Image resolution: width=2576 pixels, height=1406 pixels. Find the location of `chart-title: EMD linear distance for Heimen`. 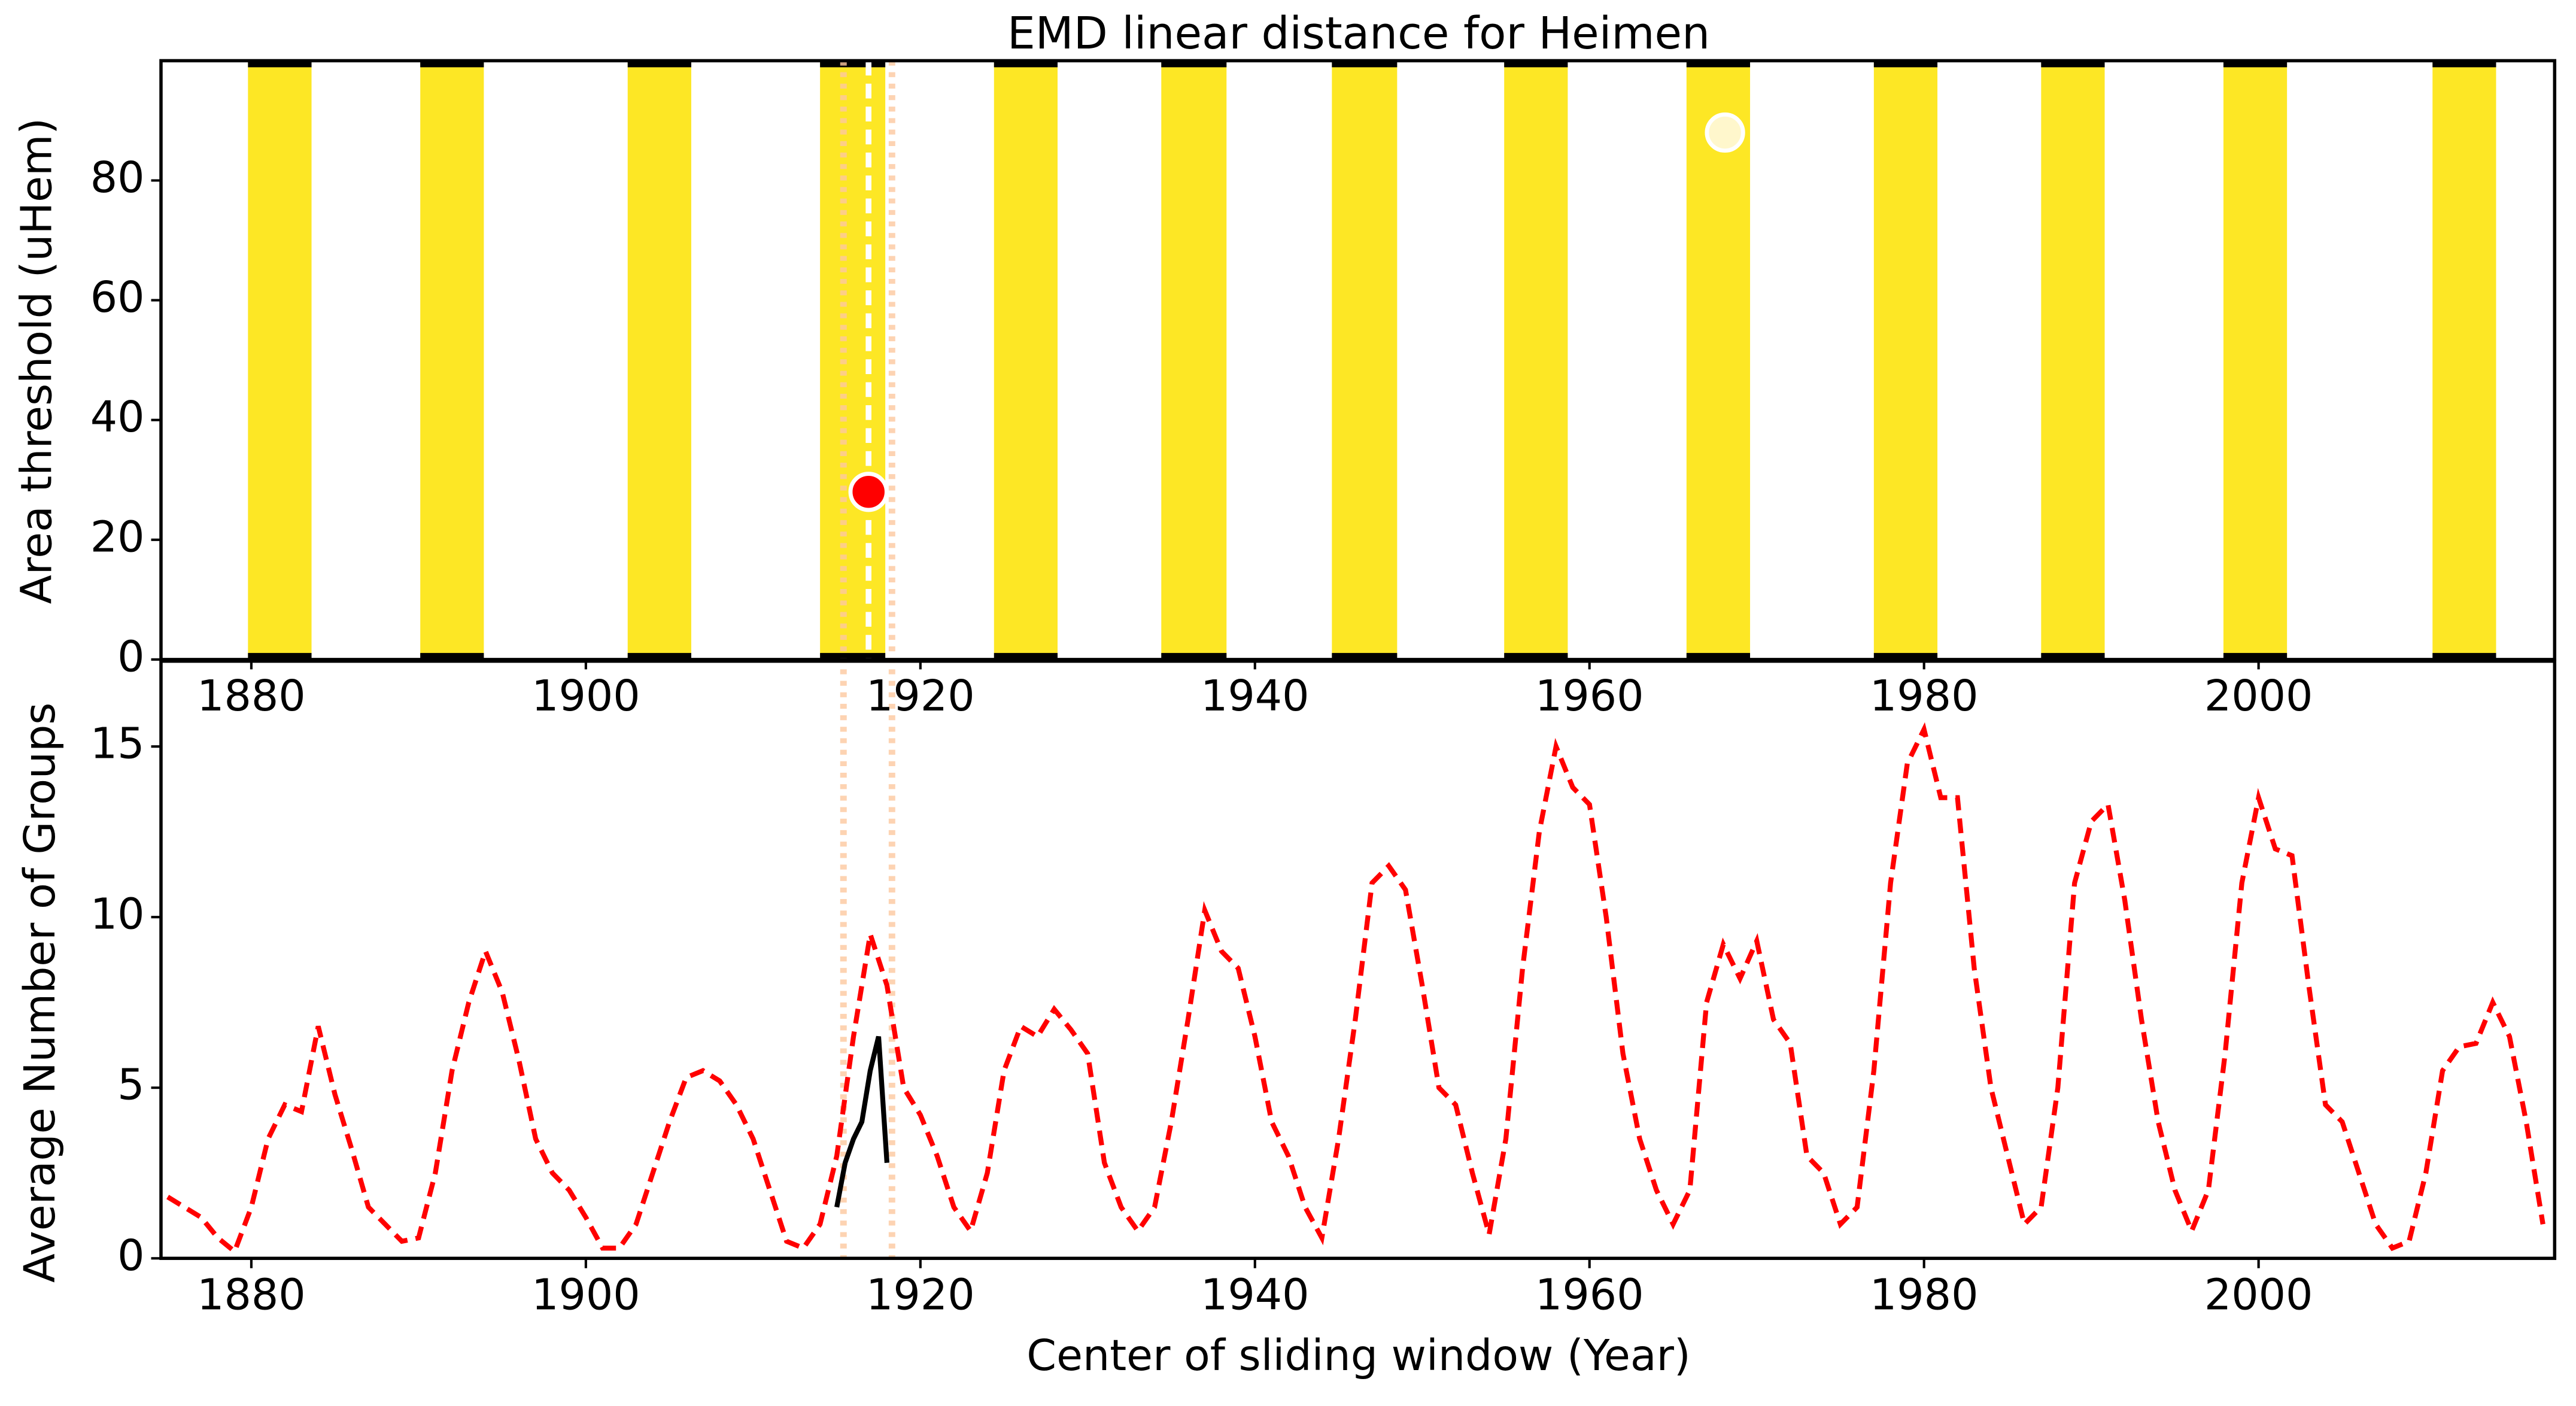

chart-title: EMD linear distance for Heimen is located at coordinates (1359, 33).